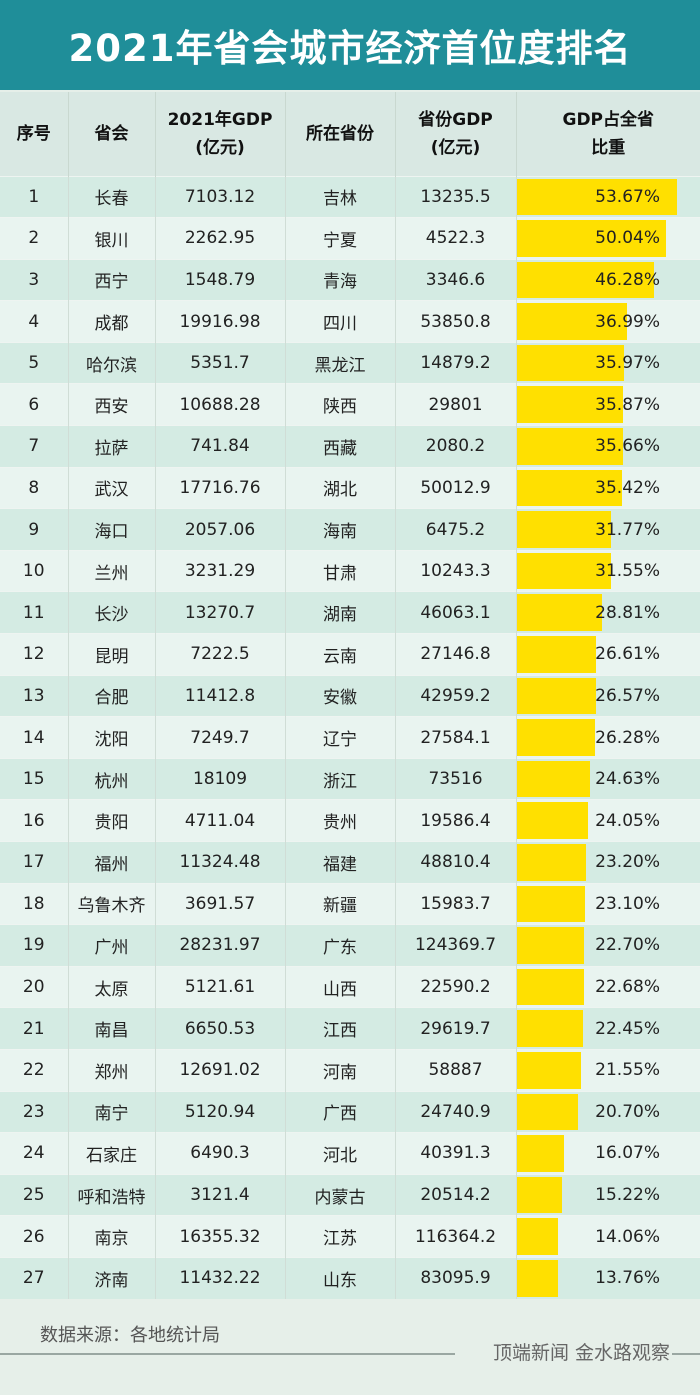 The height and width of the screenshot is (1395, 700). What do you see at coordinates (34, 362) in the screenshot?
I see `cell-idx: 5` at bounding box center [34, 362].